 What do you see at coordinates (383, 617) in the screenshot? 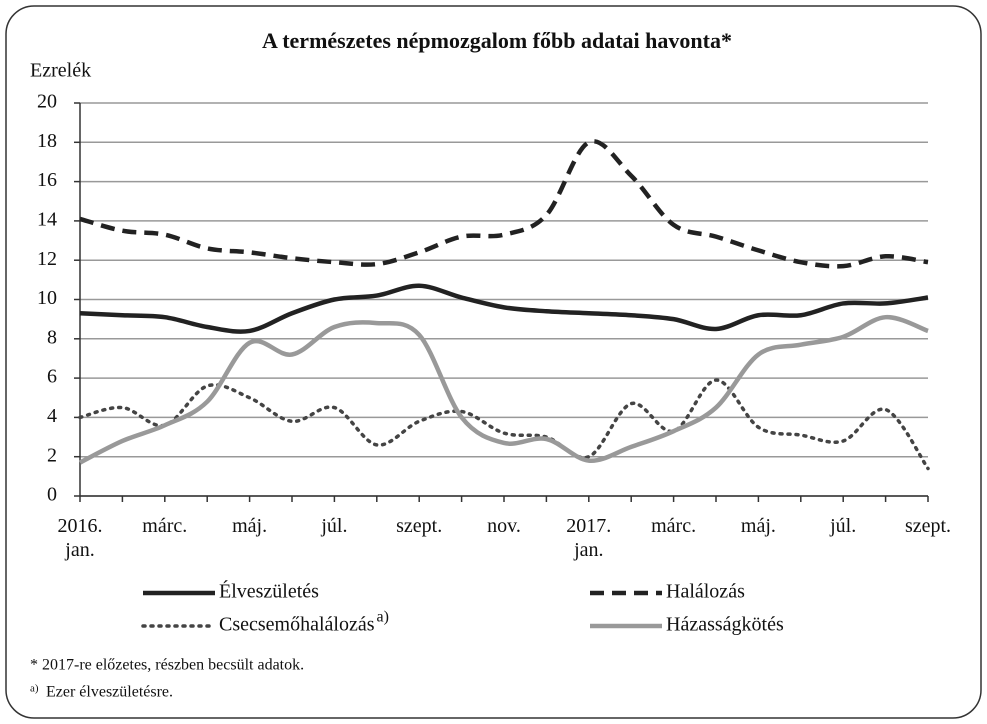
I see `legend-note: a)` at bounding box center [383, 617].